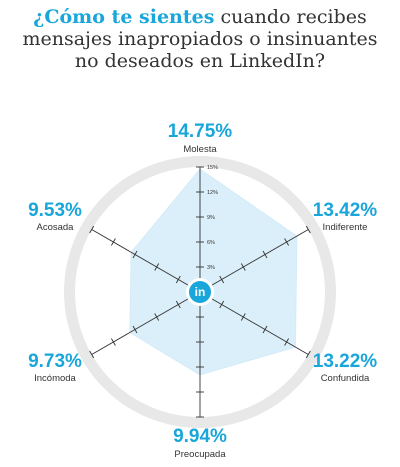 Image resolution: width=400 pixels, height=467 pixels. What do you see at coordinates (200, 436) in the screenshot?
I see `value-label: 9.94%` at bounding box center [200, 436].